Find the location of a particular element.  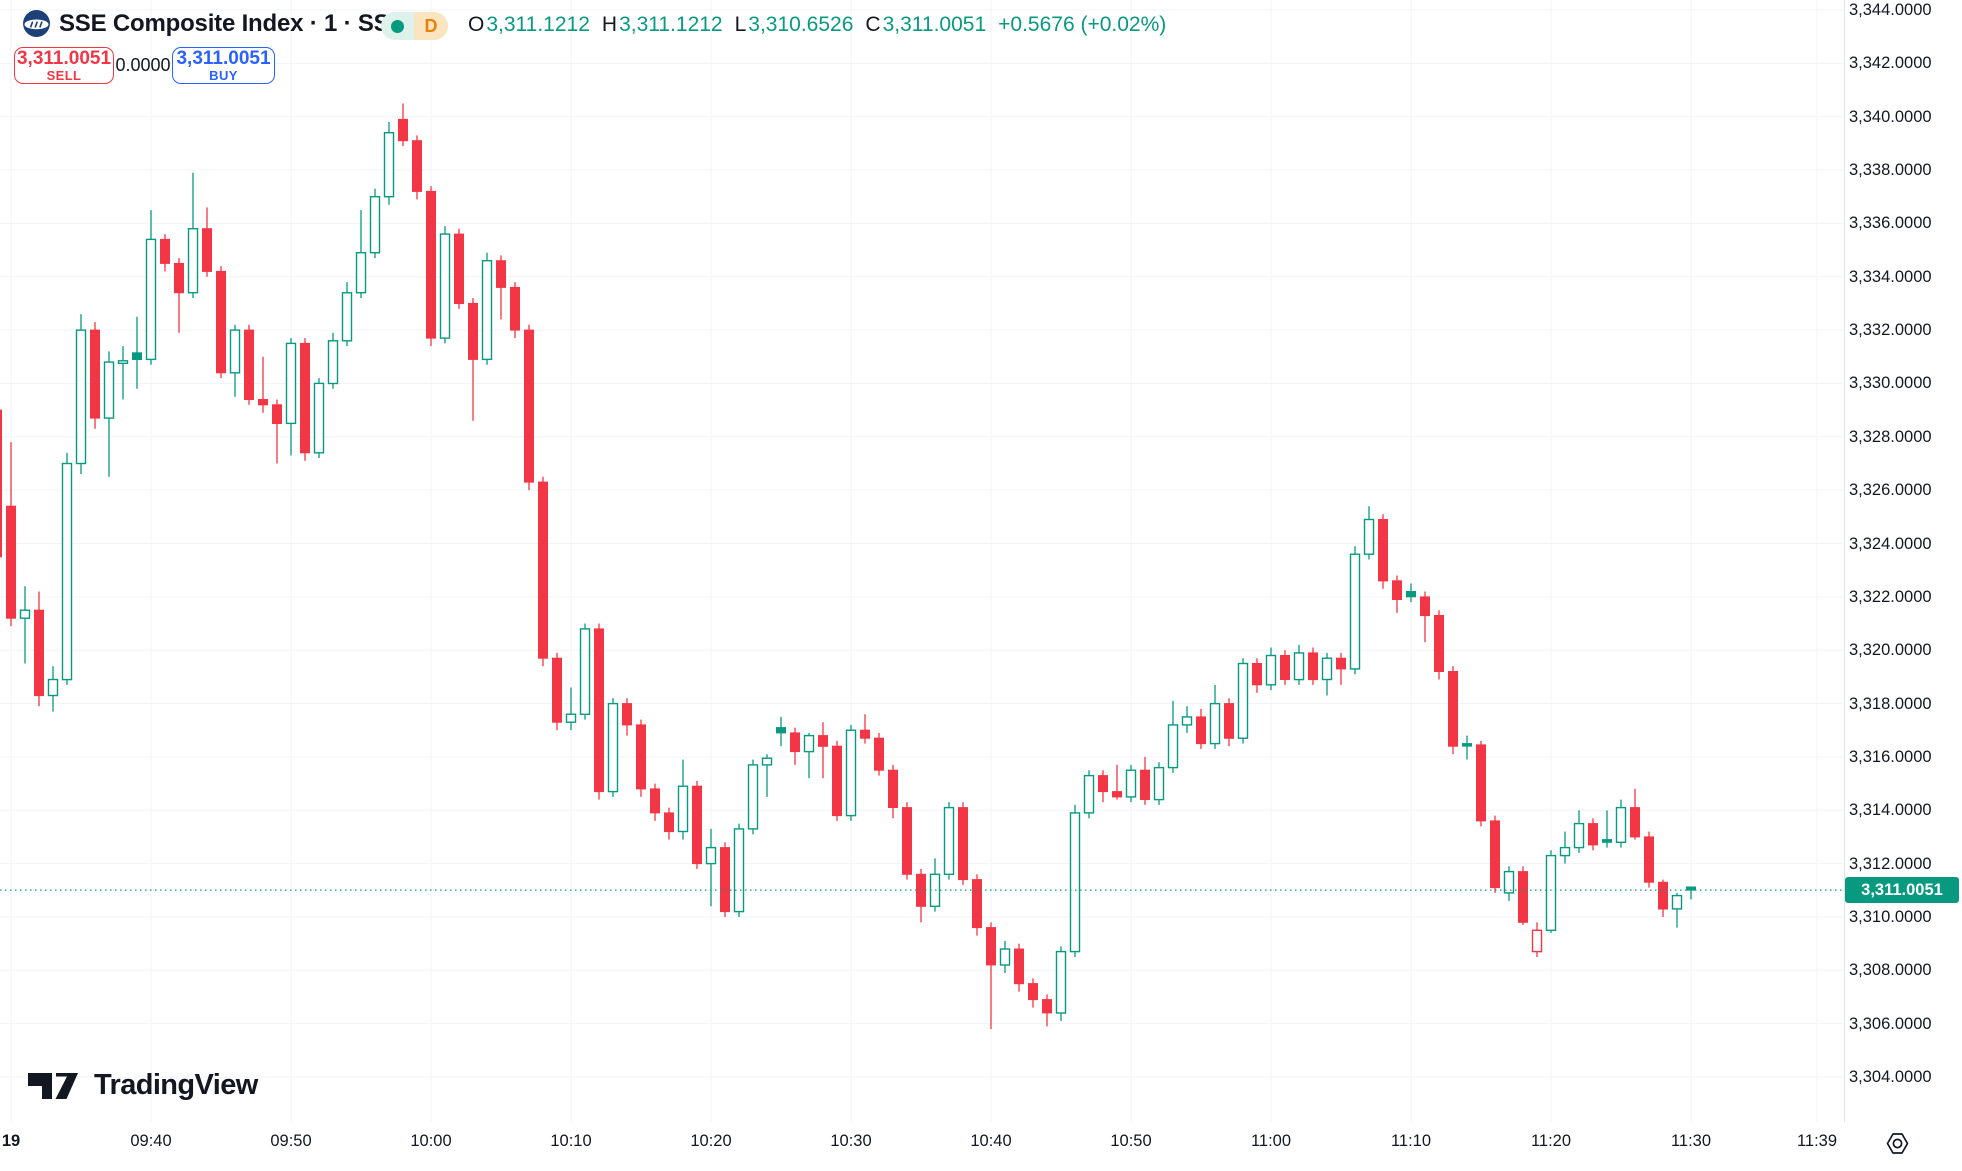

tradingview-watermark: TradingView is located at coordinates (142, 1085).